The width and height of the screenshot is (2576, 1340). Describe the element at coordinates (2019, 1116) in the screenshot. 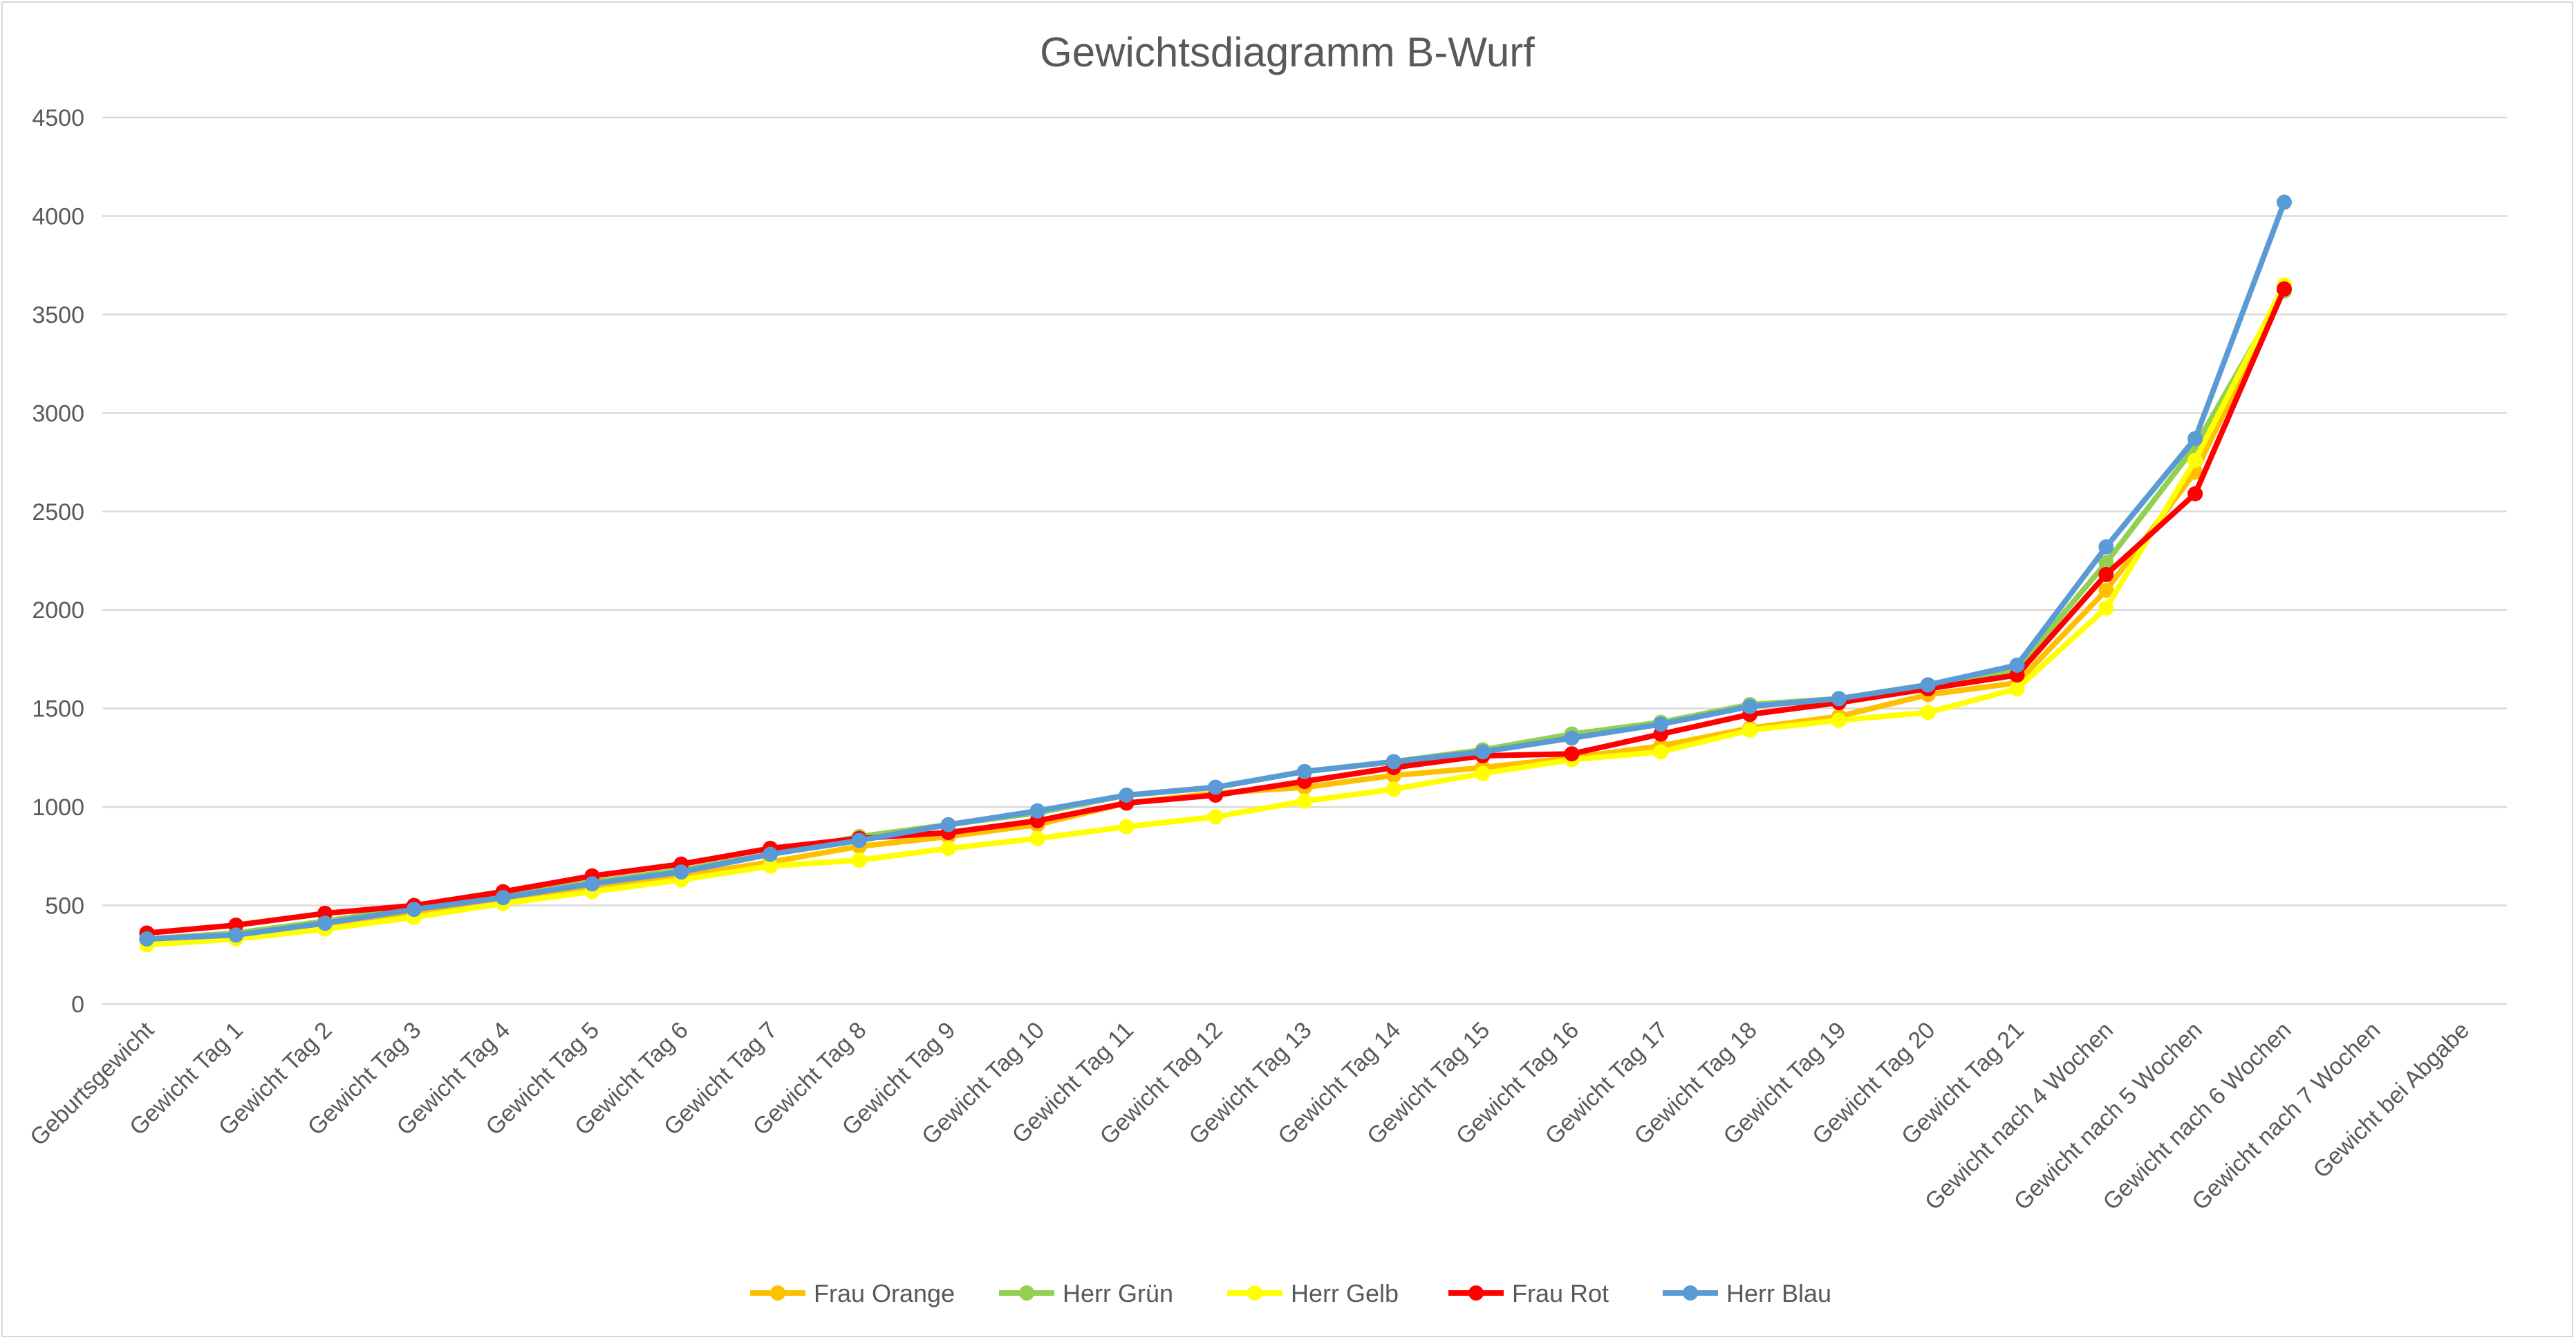

I see `x-tick-label: Gewicht nach 4 Wochen` at that location.